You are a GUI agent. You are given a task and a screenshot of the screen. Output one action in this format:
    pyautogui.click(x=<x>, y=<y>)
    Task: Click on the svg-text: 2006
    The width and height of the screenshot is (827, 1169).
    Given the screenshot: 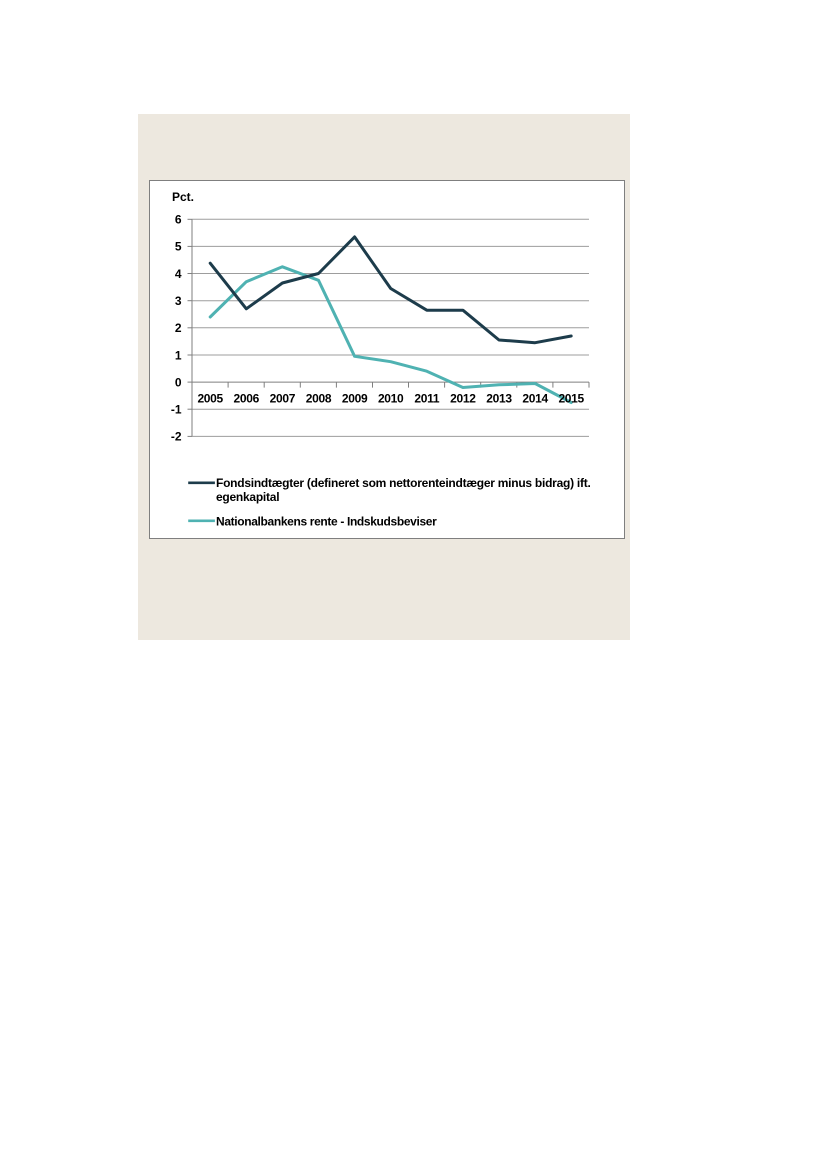 What is the action you would take?
    pyautogui.click(x=247, y=399)
    